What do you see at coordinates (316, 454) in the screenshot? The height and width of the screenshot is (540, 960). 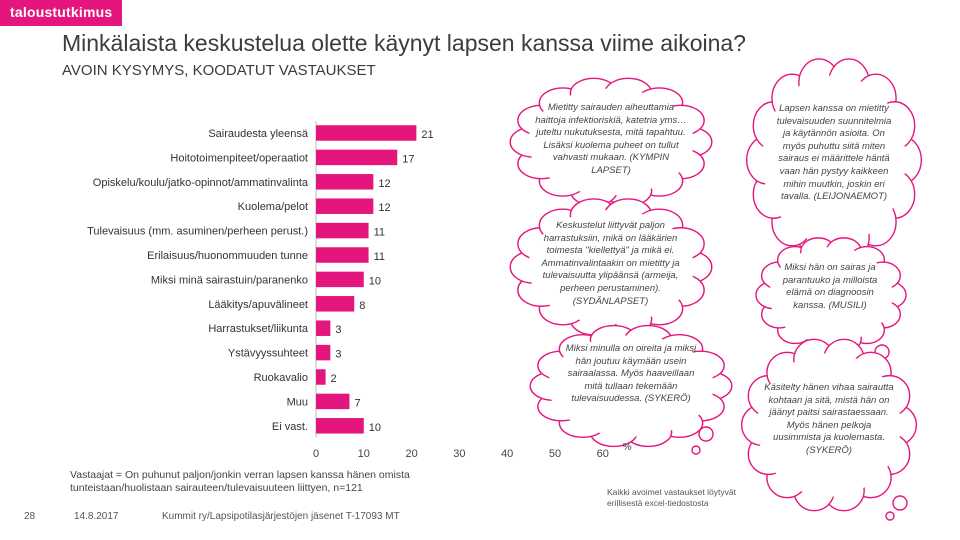 I see `x-tick-label: 0` at bounding box center [316, 454].